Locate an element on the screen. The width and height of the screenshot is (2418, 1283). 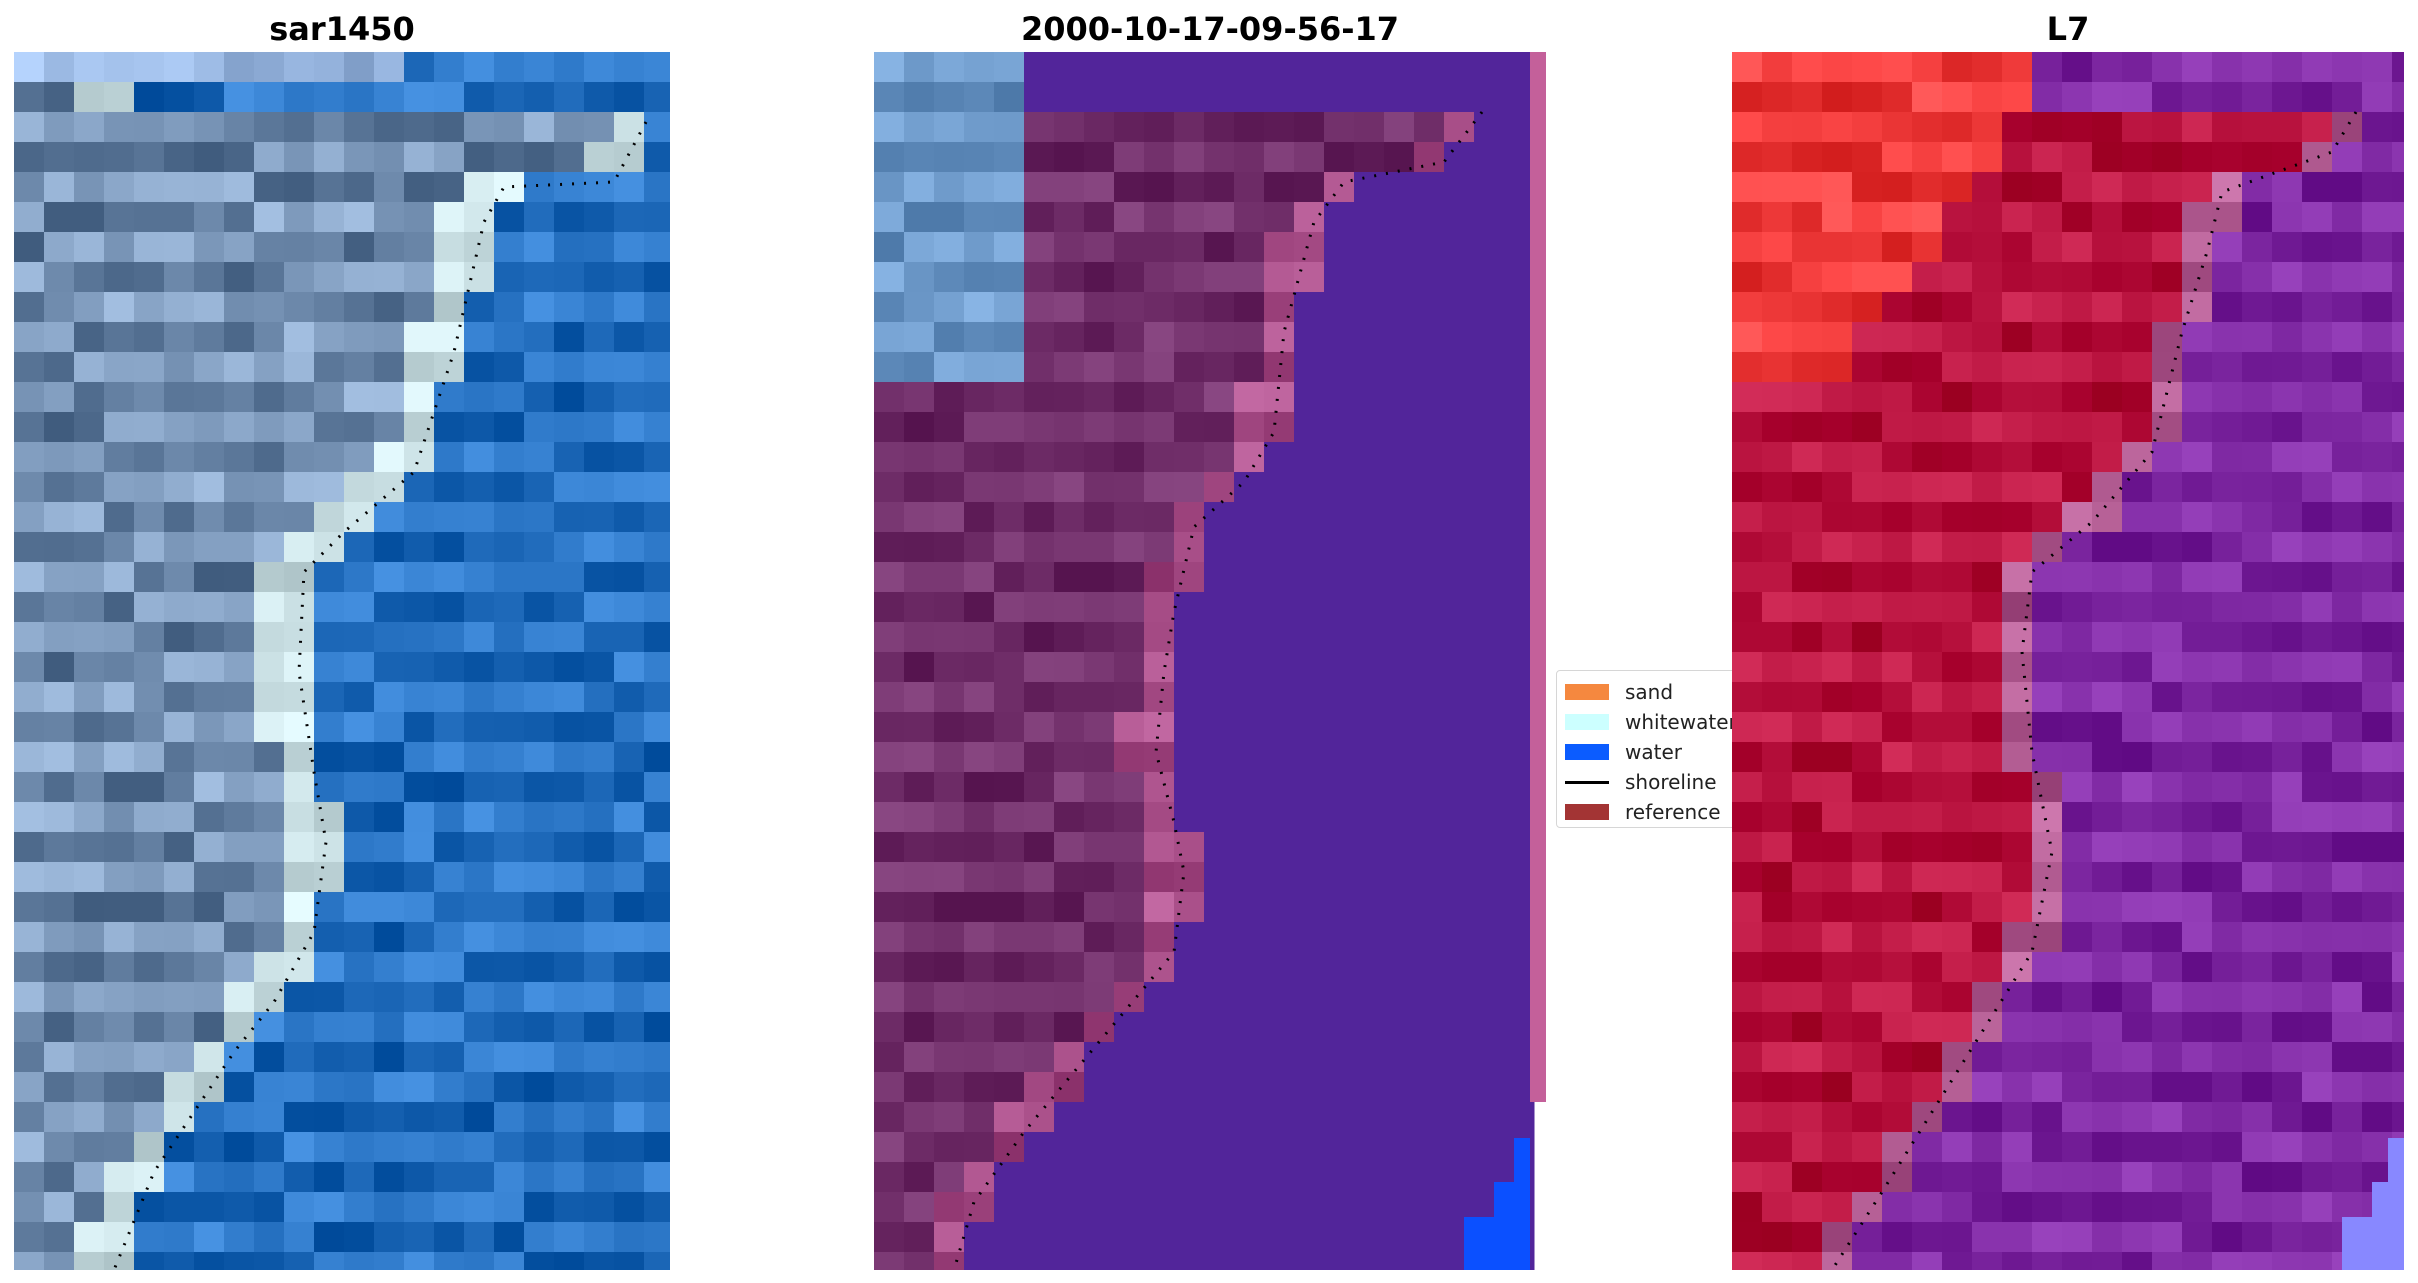
water-corner is located at coordinates (1497, 1204).